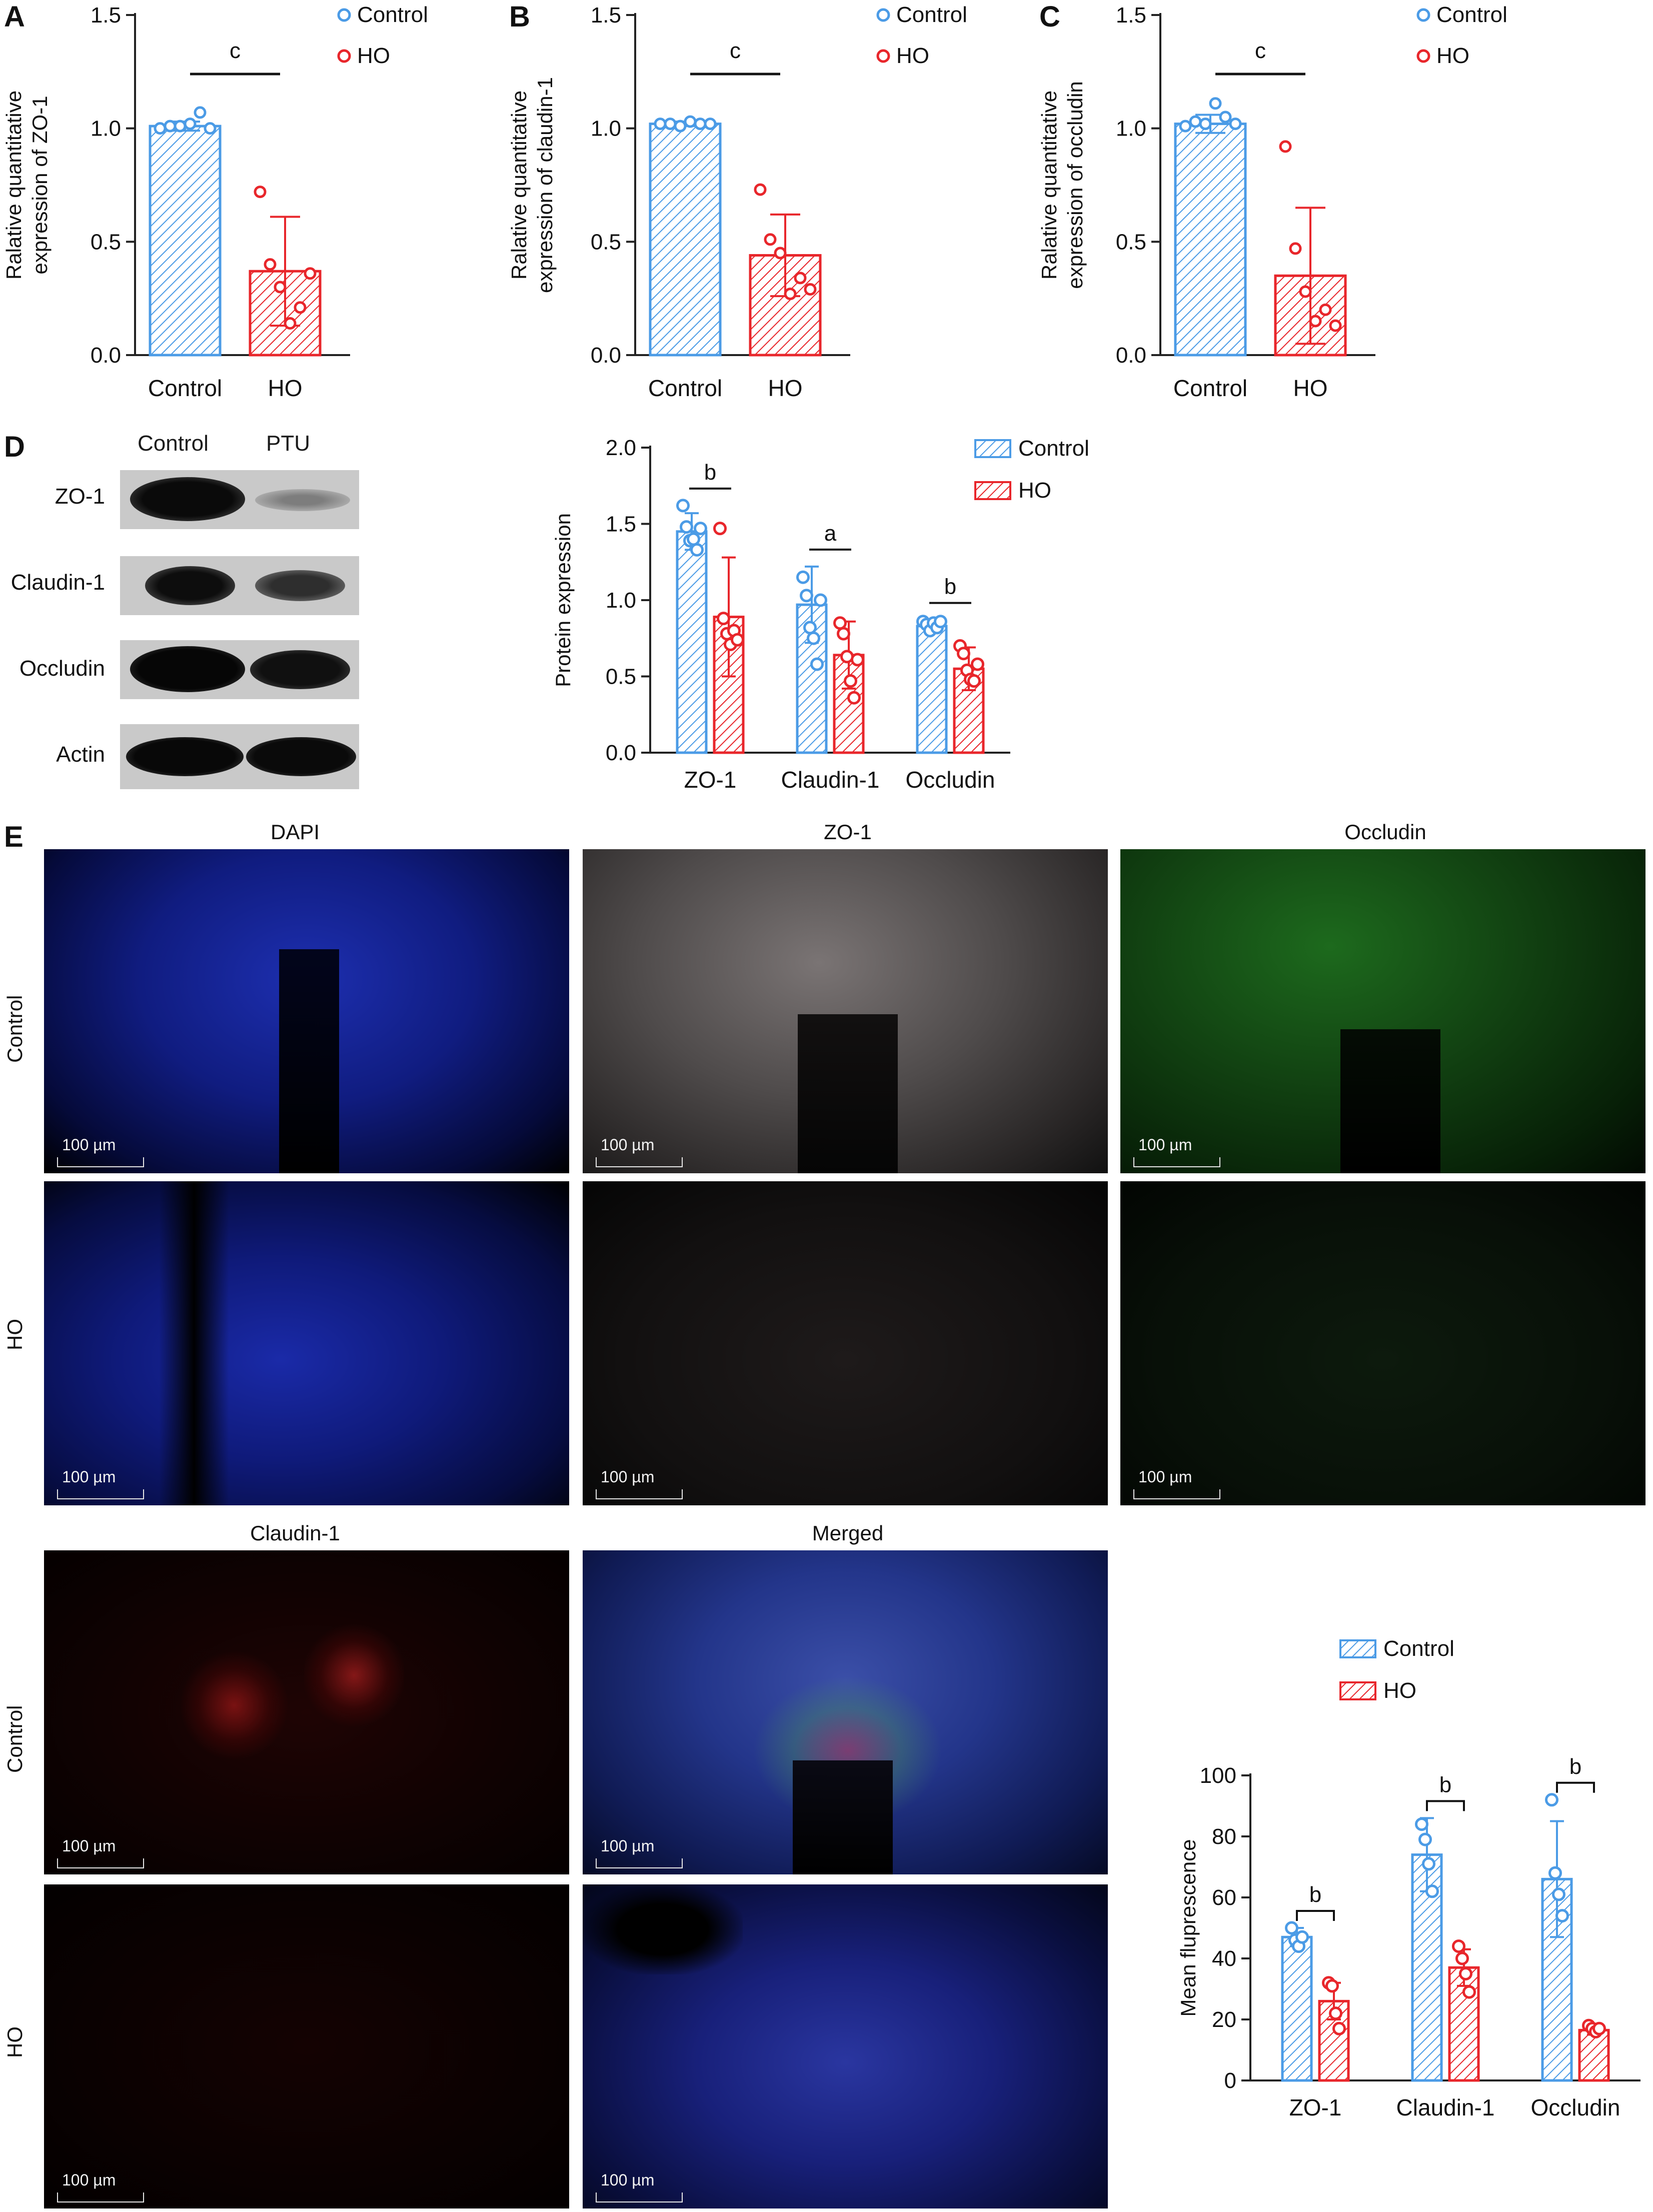 The image size is (1653, 2212). Describe the element at coordinates (848, 1533) in the screenshot. I see `if-title-merged: Merged` at that location.